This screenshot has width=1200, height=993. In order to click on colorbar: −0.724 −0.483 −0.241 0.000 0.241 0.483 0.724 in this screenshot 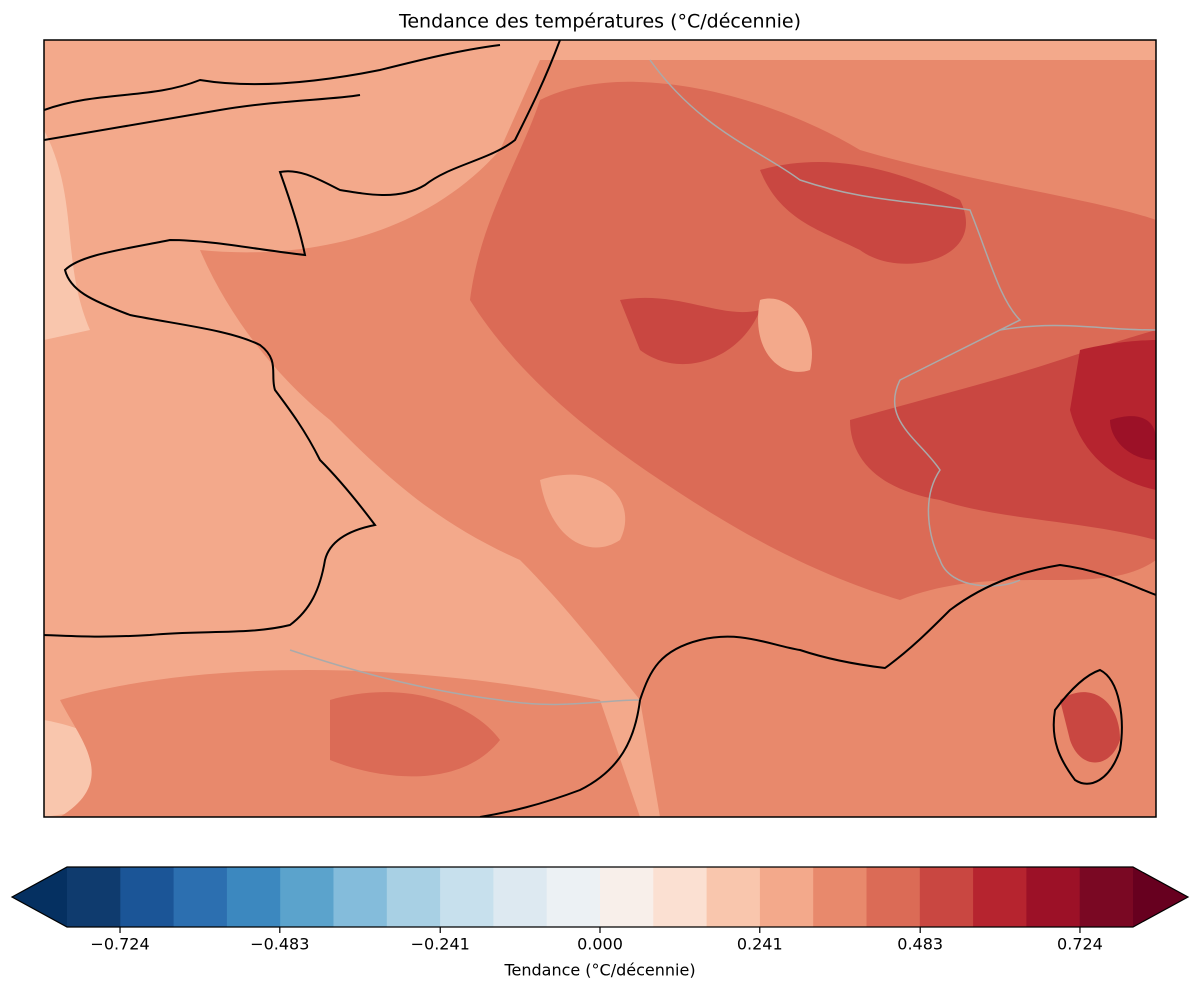, I will do `click(600, 910)`.